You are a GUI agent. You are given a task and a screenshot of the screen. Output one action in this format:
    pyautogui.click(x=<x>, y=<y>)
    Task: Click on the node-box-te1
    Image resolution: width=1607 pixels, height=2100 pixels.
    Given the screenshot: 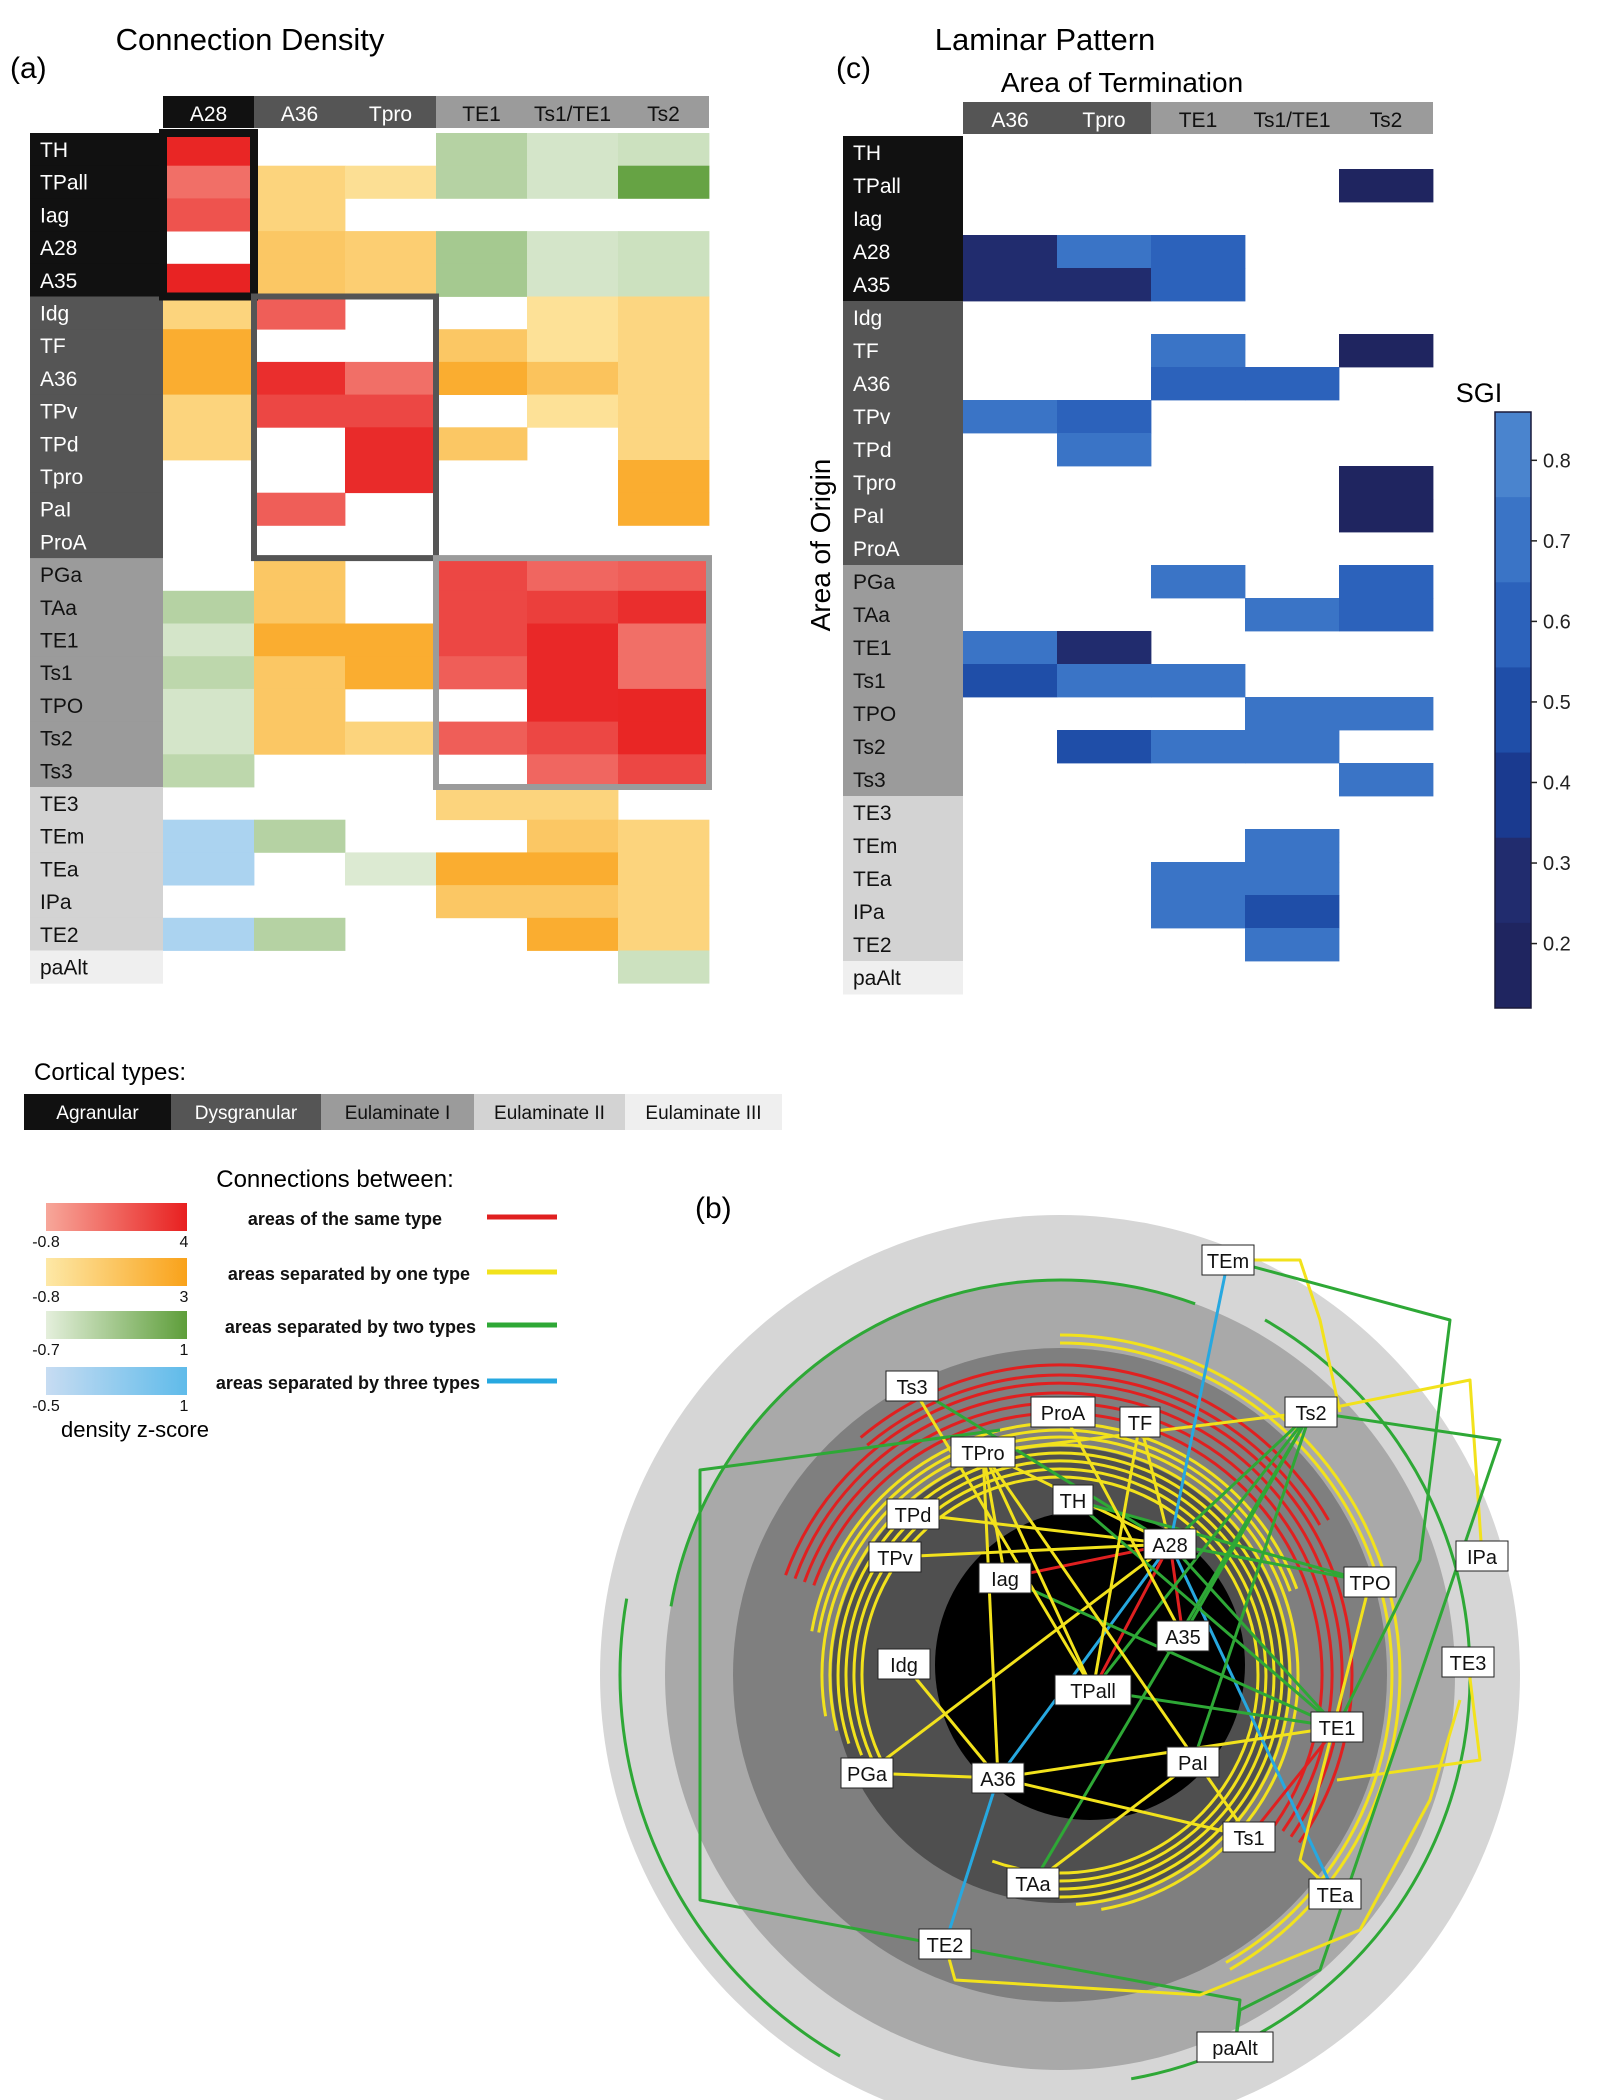 What is the action you would take?
    pyautogui.click(x=1337, y=1727)
    